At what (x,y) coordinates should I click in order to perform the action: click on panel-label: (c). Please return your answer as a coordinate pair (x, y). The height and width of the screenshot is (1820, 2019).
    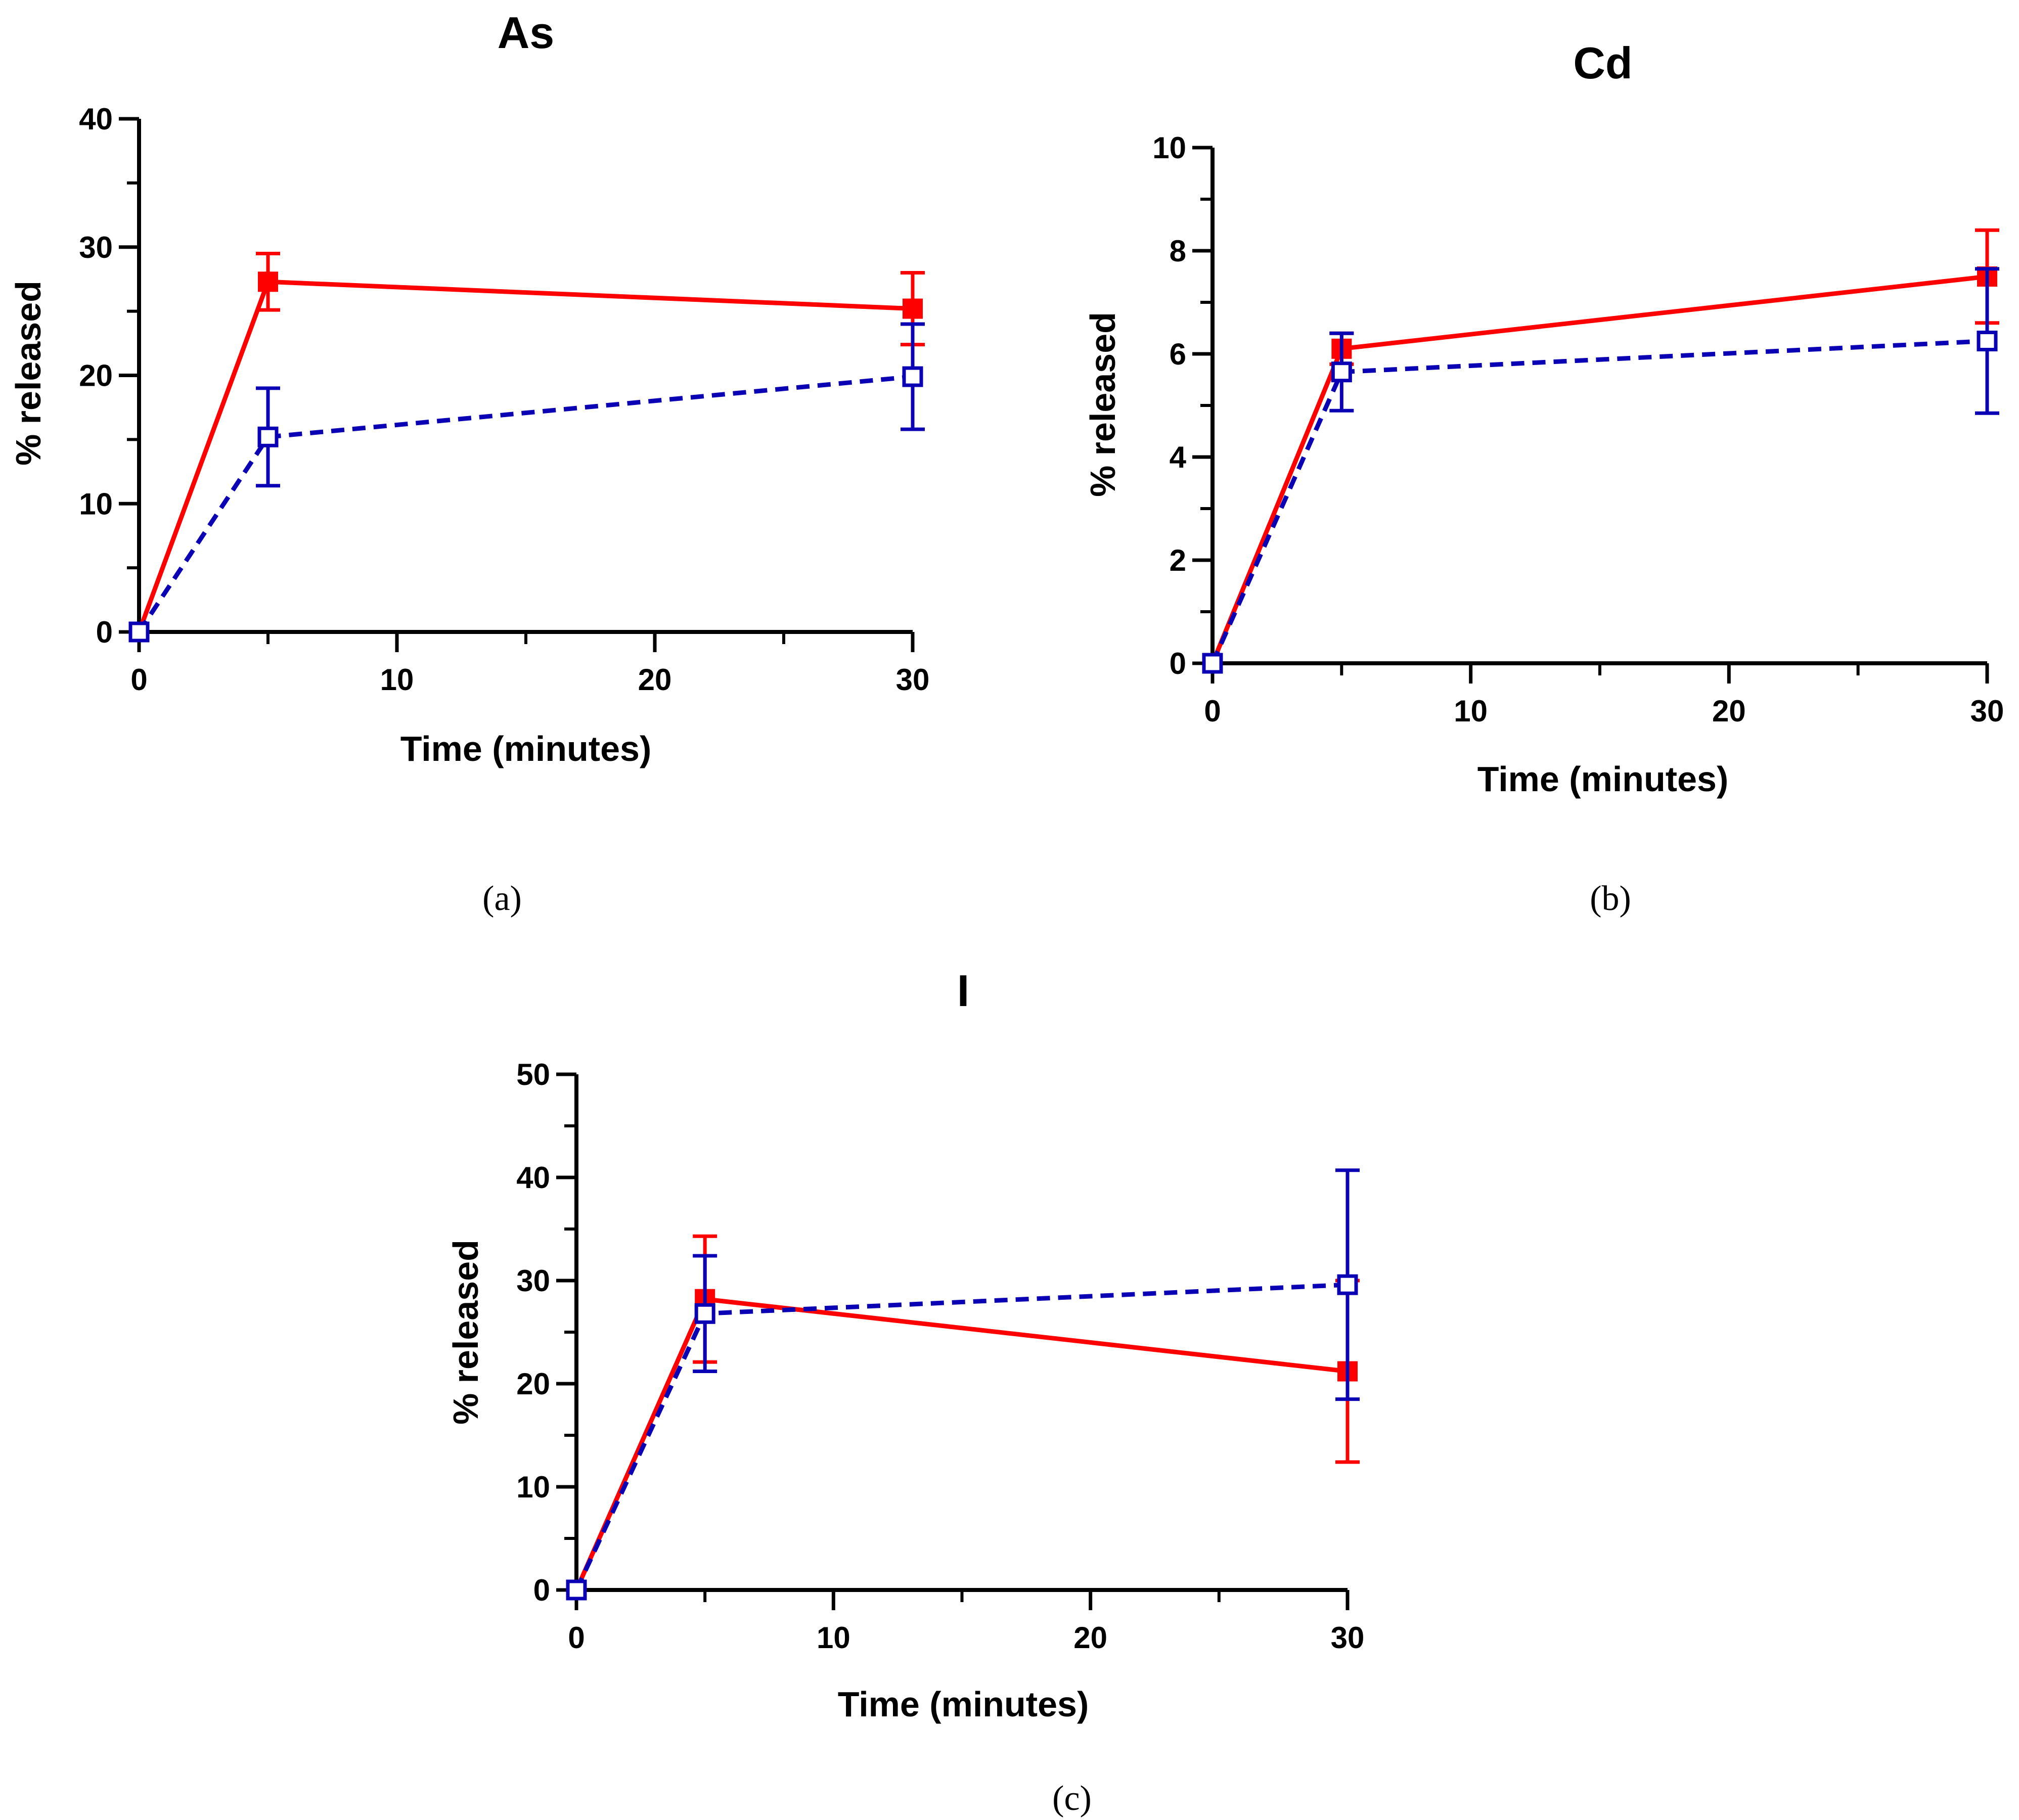
    Looking at the image, I should click on (1072, 1798).